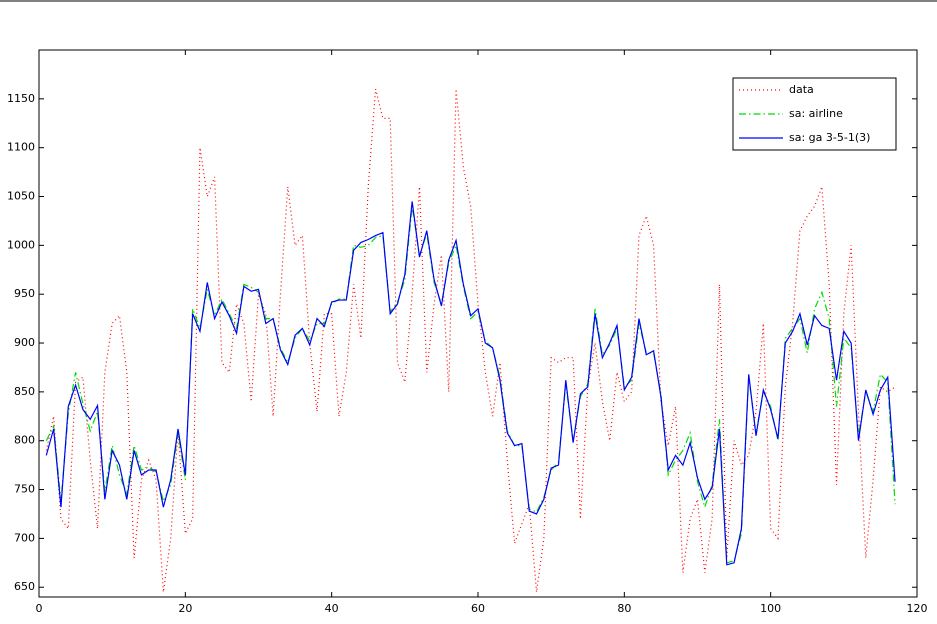  What do you see at coordinates (24, 293) in the screenshot?
I see `y-tick-label: 950` at bounding box center [24, 293].